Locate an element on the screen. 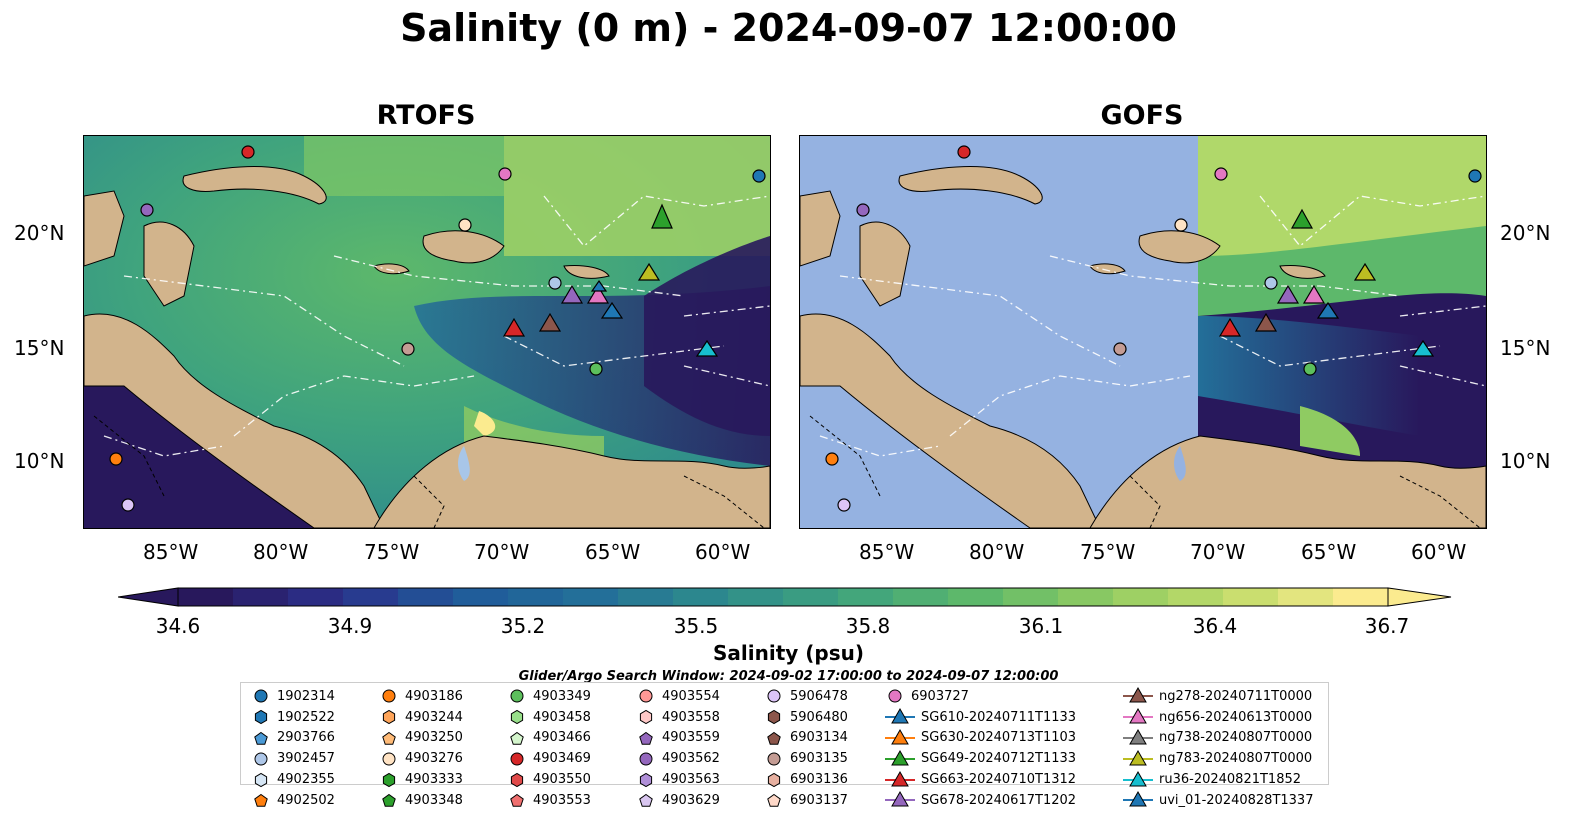  legend-item: SG610-20240711T1133 is located at coordinates (980, 717).